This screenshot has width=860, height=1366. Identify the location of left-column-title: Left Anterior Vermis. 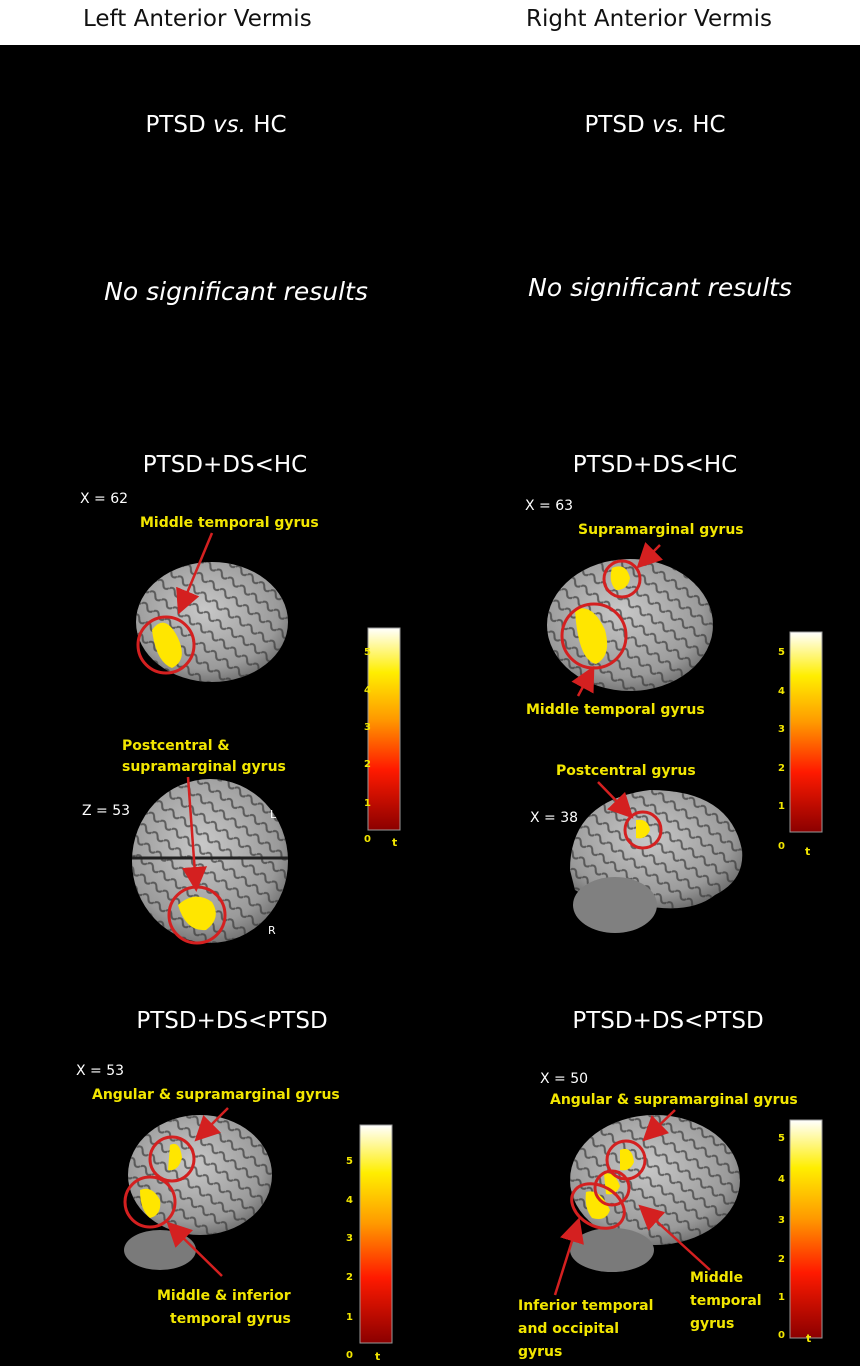
(197, 19).